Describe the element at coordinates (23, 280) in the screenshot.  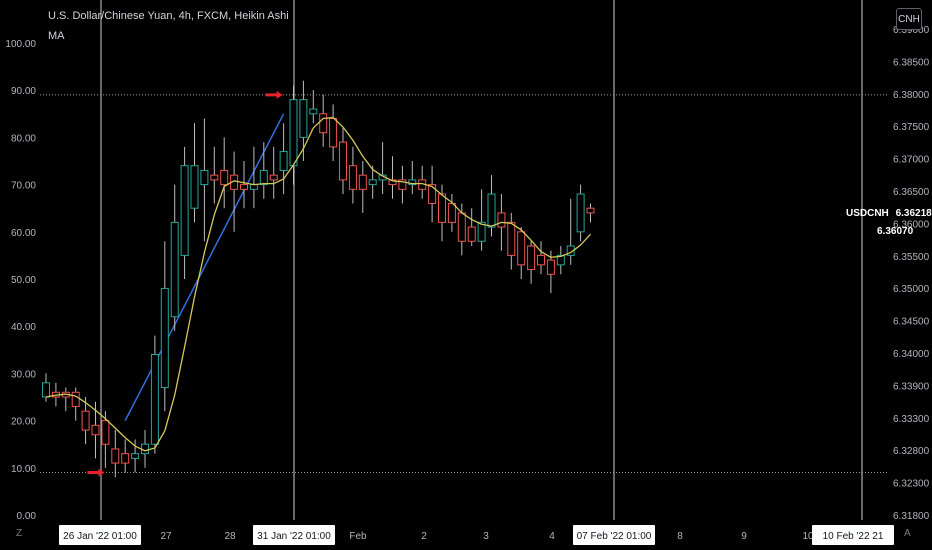
I see `left-axis-tick-label: 50.00` at that location.